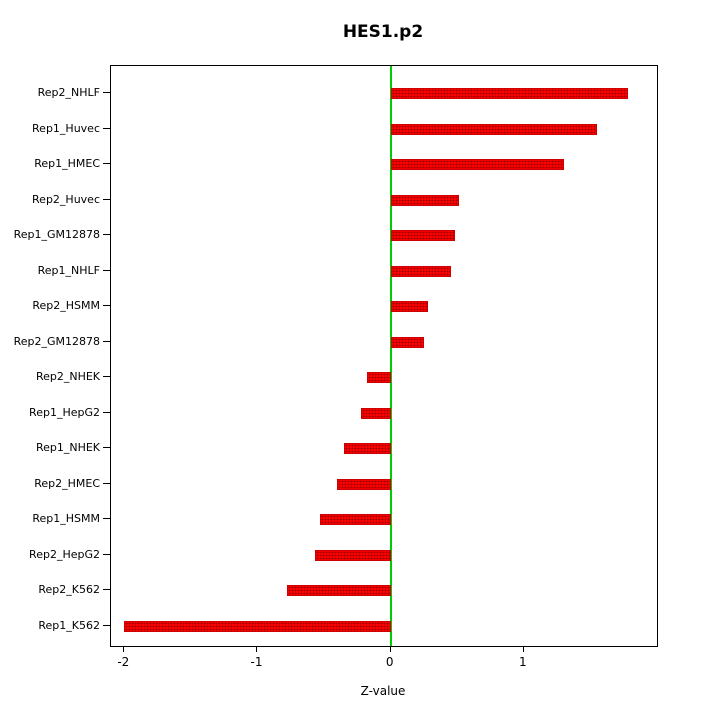  What do you see at coordinates (383, 32) in the screenshot?
I see `chart-title: HES1.p2` at bounding box center [383, 32].